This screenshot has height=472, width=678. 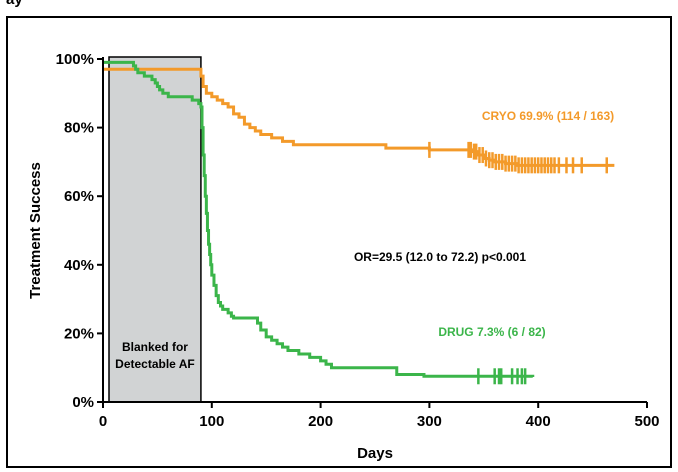 What do you see at coordinates (440, 257) in the screenshot?
I see `odds-ratio-annotation: OR=29.5 (12.0 to 72.2) p<0.001` at bounding box center [440, 257].